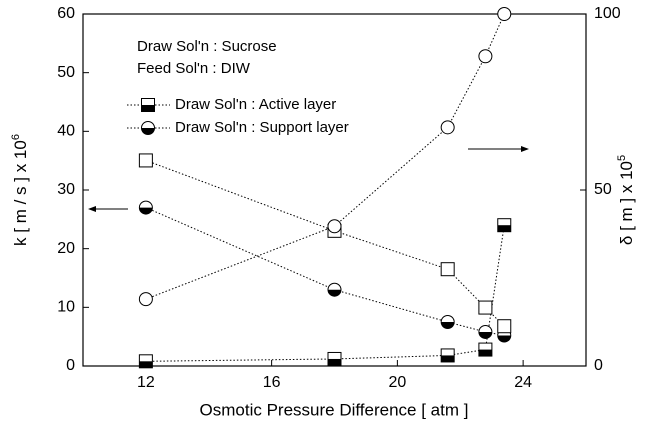 The height and width of the screenshot is (429, 645). What do you see at coordinates (334, 409) in the screenshot?
I see `x-axis-label: Osmotic Pressure Difference [ atm ]` at bounding box center [334, 409].